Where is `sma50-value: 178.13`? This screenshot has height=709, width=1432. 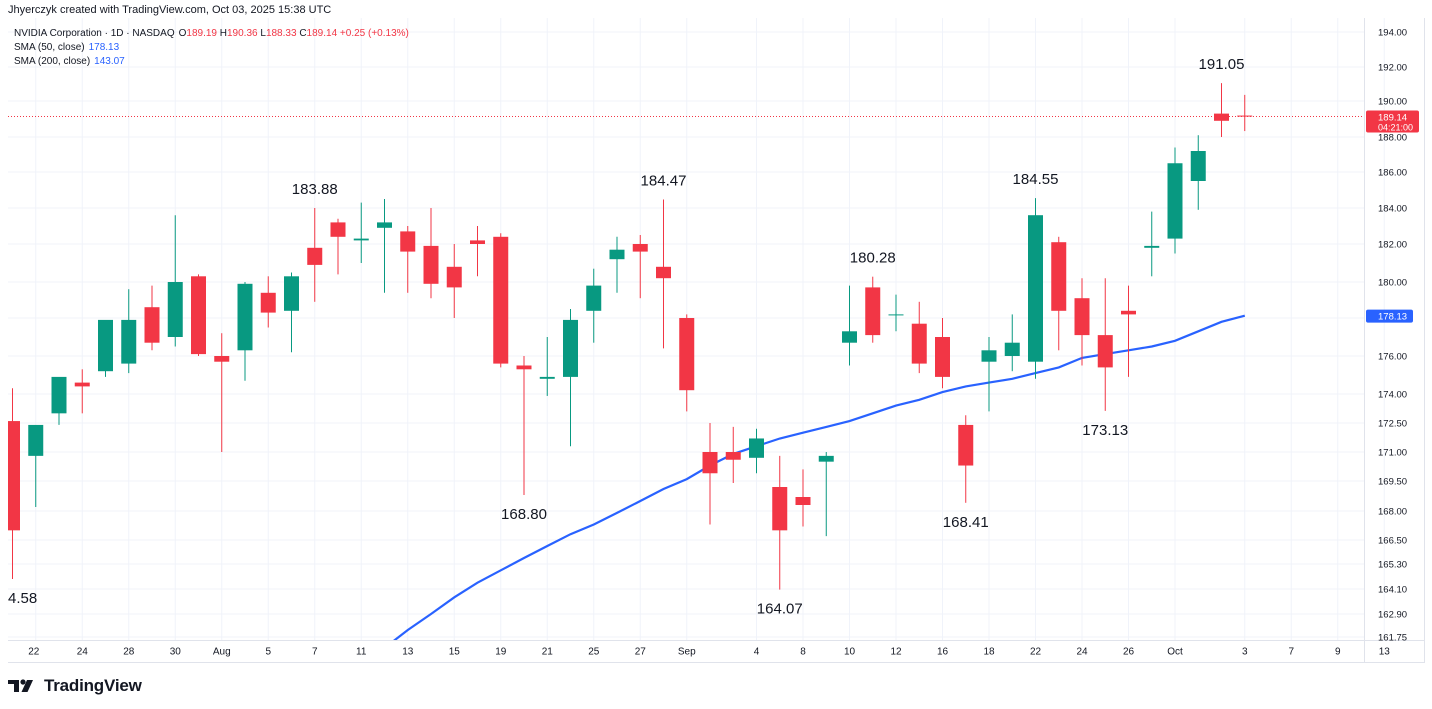
sma50-value: 178.13 is located at coordinates (104, 47).